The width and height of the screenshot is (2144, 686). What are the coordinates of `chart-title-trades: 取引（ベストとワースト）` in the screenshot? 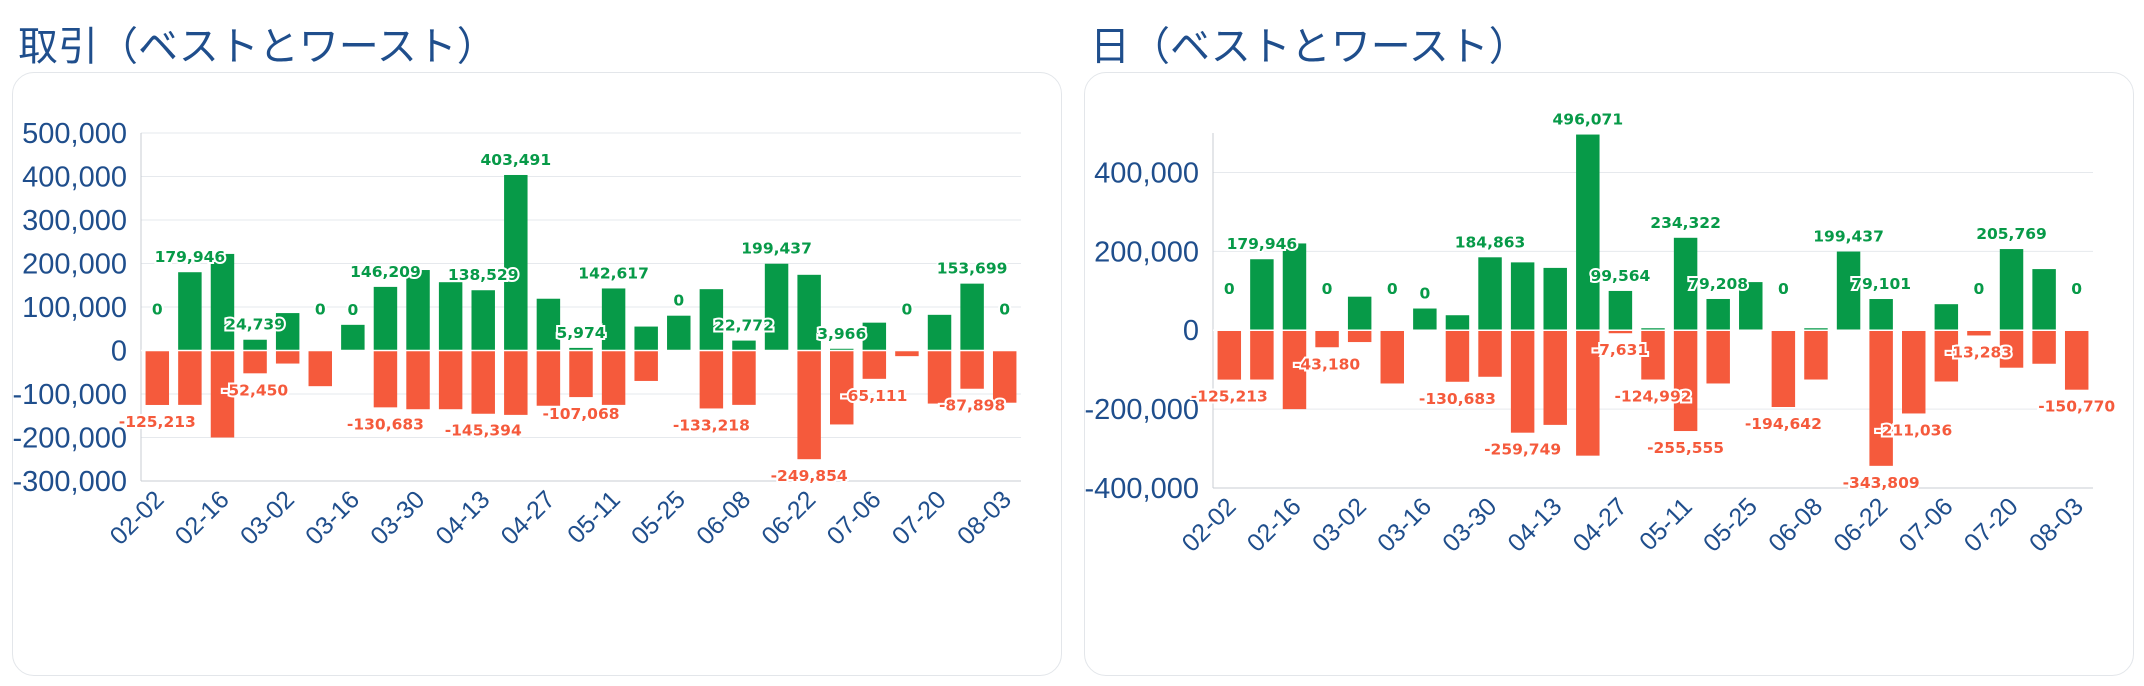 It's located at (257, 47).